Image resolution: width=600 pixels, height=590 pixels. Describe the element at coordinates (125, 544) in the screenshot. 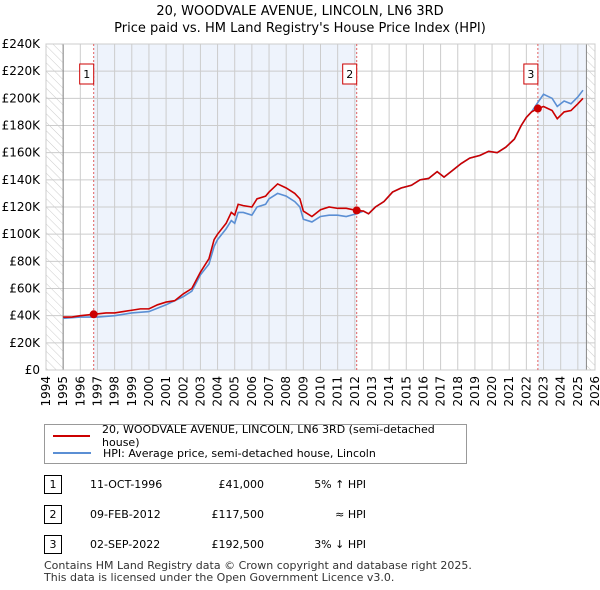

I see `transaction-date: 02-SEP-2022` at that location.